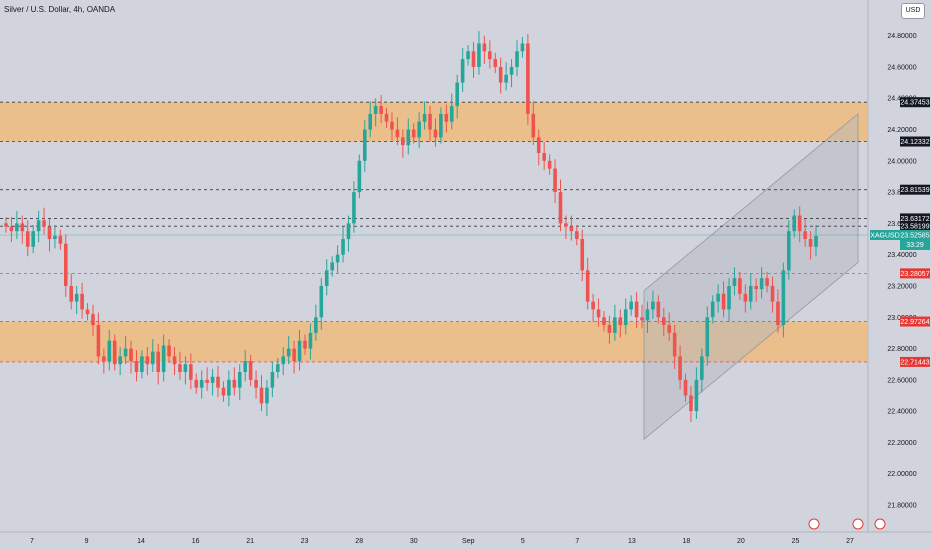  I want to click on y-tick-label: 22.60000, so click(901, 380).